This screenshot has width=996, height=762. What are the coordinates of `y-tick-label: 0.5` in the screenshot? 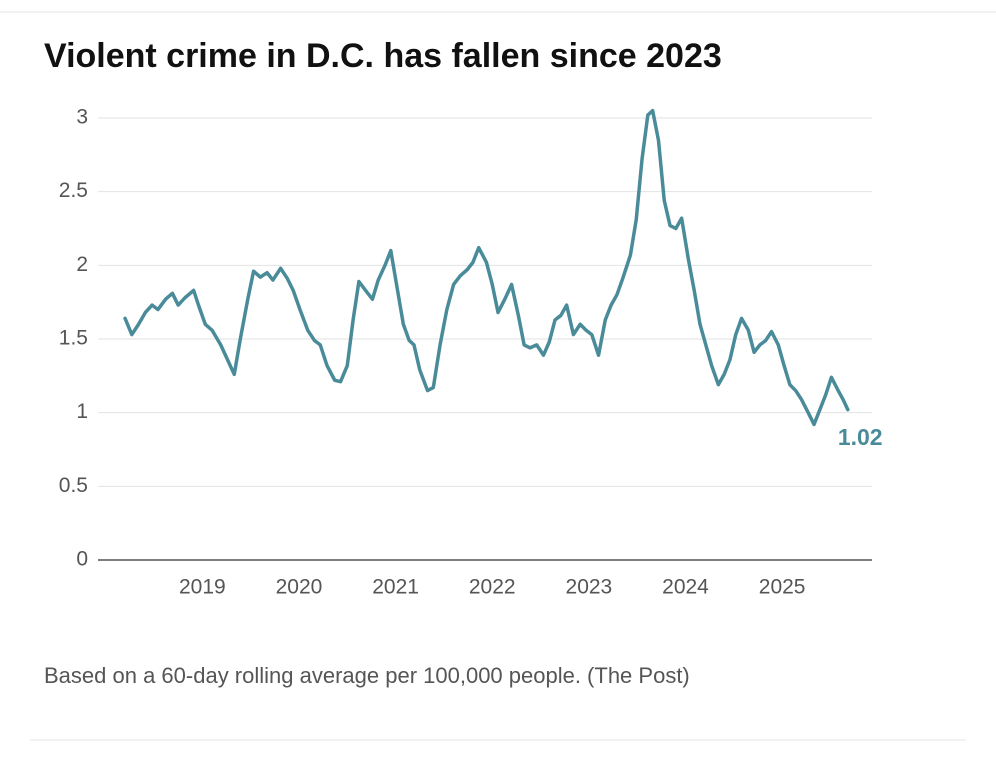 It's located at (73, 485).